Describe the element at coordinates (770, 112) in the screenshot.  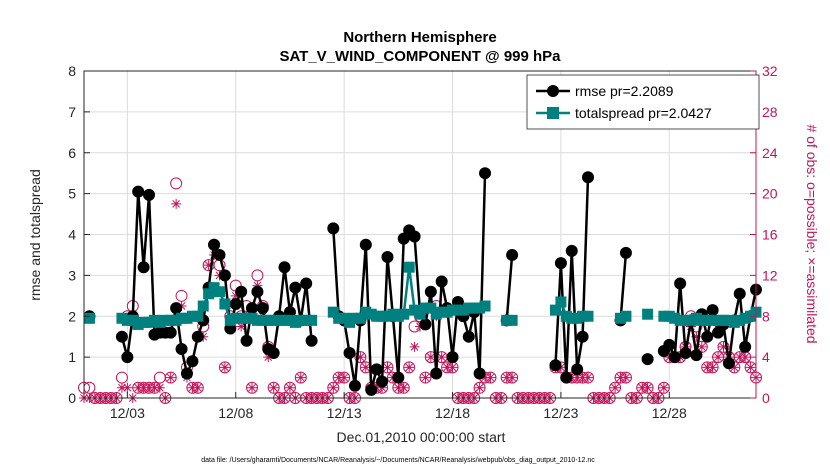
I see `y-tick-label-right: 28` at that location.